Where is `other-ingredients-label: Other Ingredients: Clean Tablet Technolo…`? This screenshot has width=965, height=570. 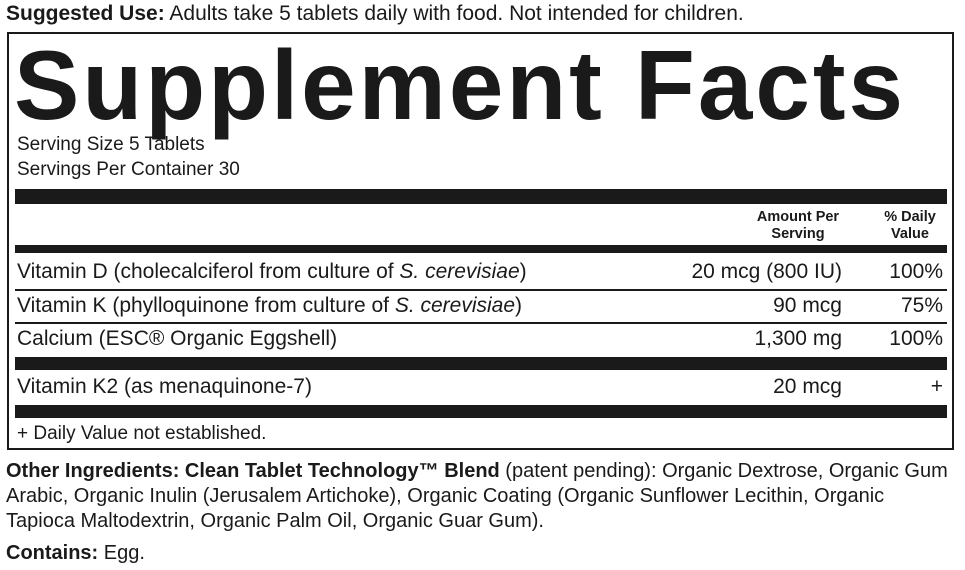
other-ingredients-label: Other Ingredients: Clean Tablet Technolo… is located at coordinates (253, 471).